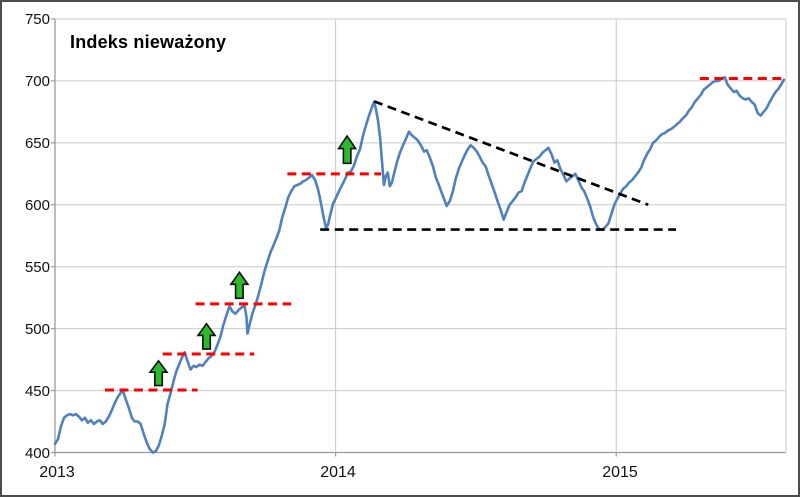 The image size is (800, 497). Describe the element at coordinates (37, 329) in the screenshot. I see `y-axis-label: 500` at that location.